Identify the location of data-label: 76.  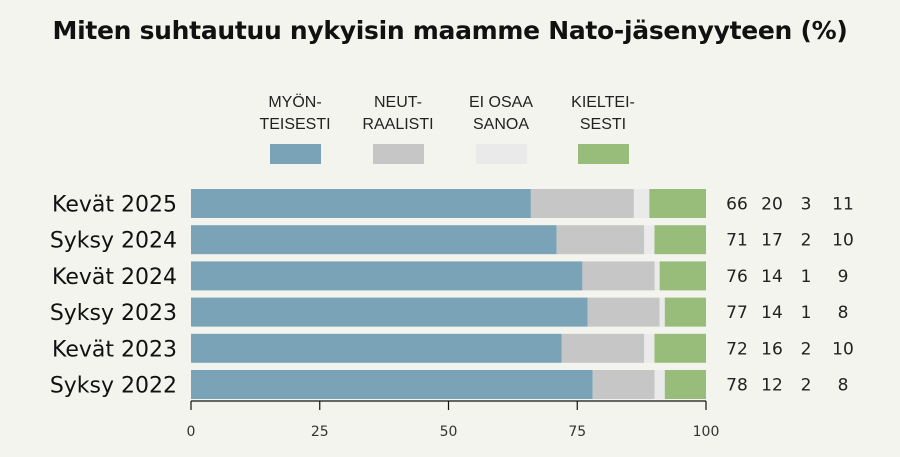
(737, 277).